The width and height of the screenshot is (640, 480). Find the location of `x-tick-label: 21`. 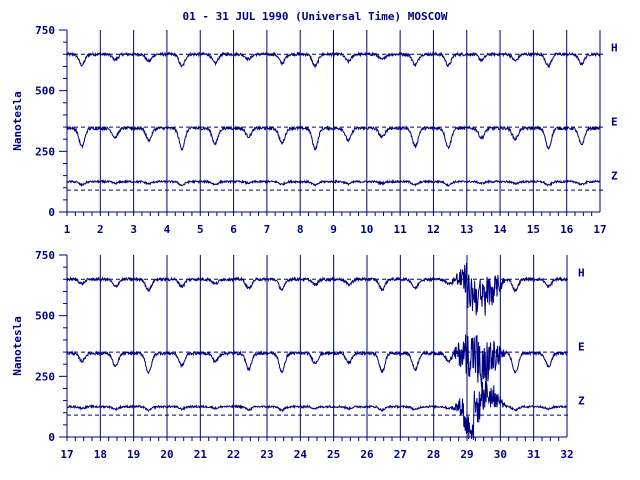

x-tick-label: 21 is located at coordinates (201, 454).